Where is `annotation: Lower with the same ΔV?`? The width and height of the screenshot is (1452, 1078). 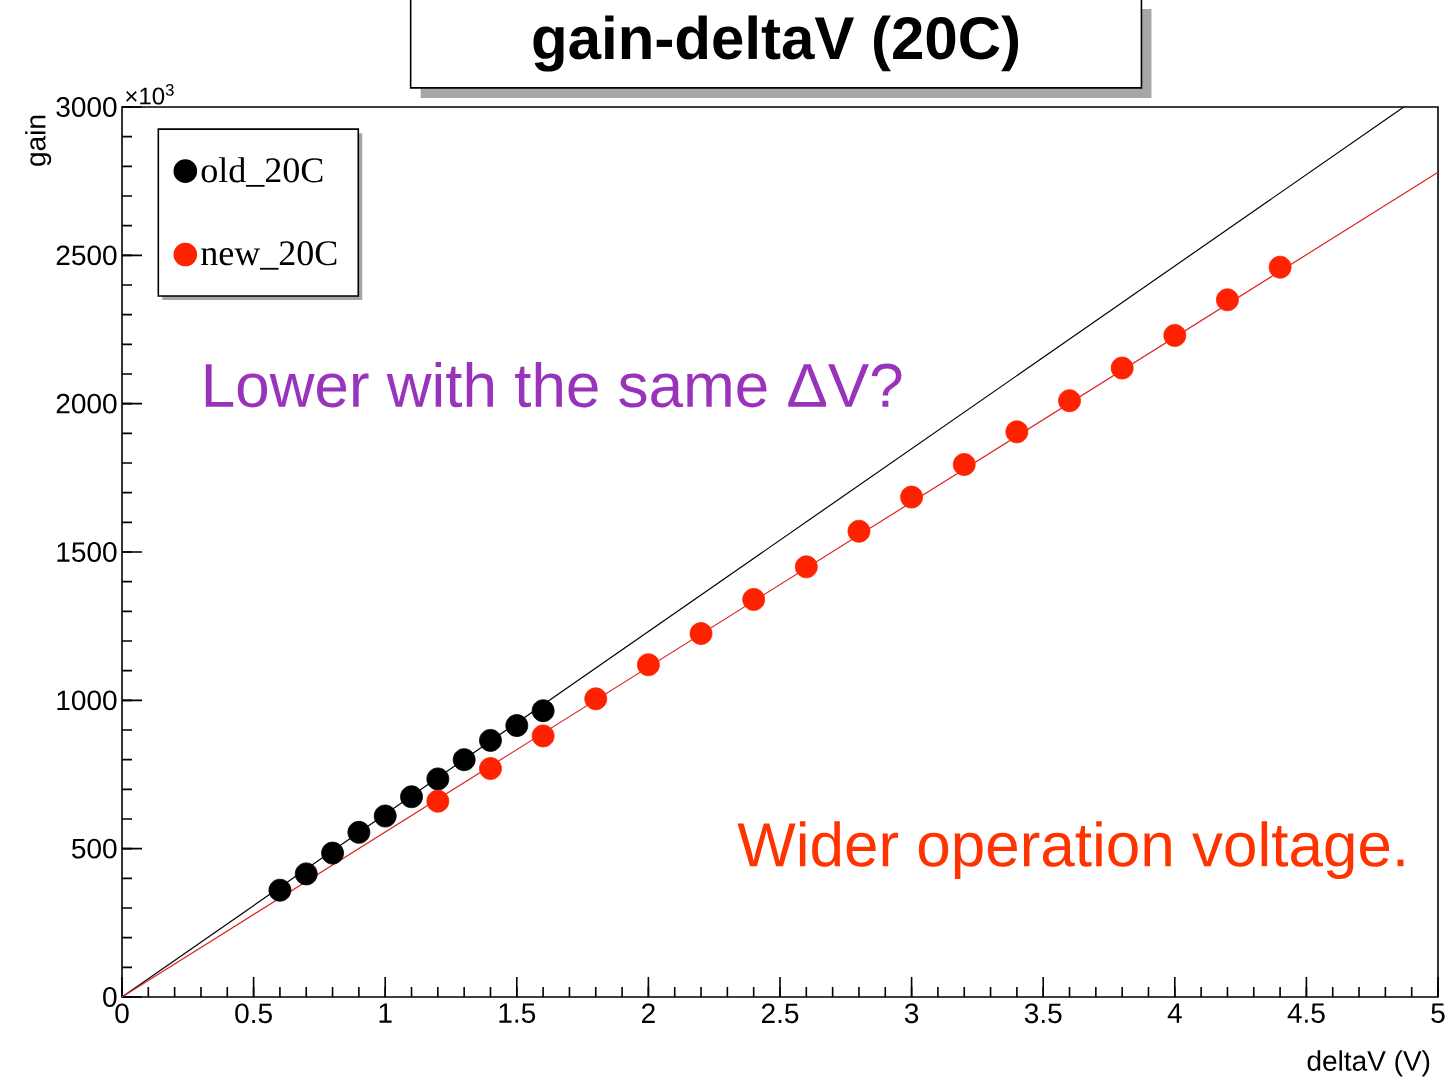 annotation: Lower with the same ΔV? is located at coordinates (553, 384).